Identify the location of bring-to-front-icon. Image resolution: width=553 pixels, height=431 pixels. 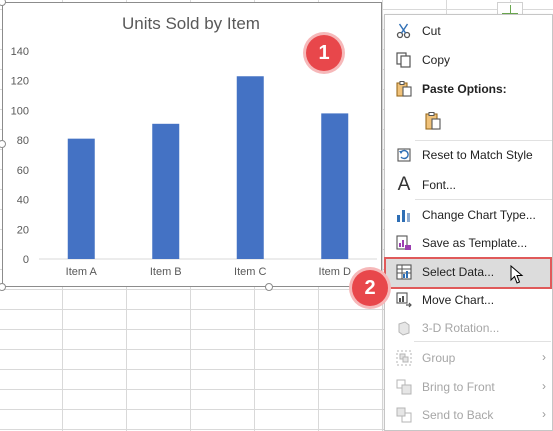
(404, 387).